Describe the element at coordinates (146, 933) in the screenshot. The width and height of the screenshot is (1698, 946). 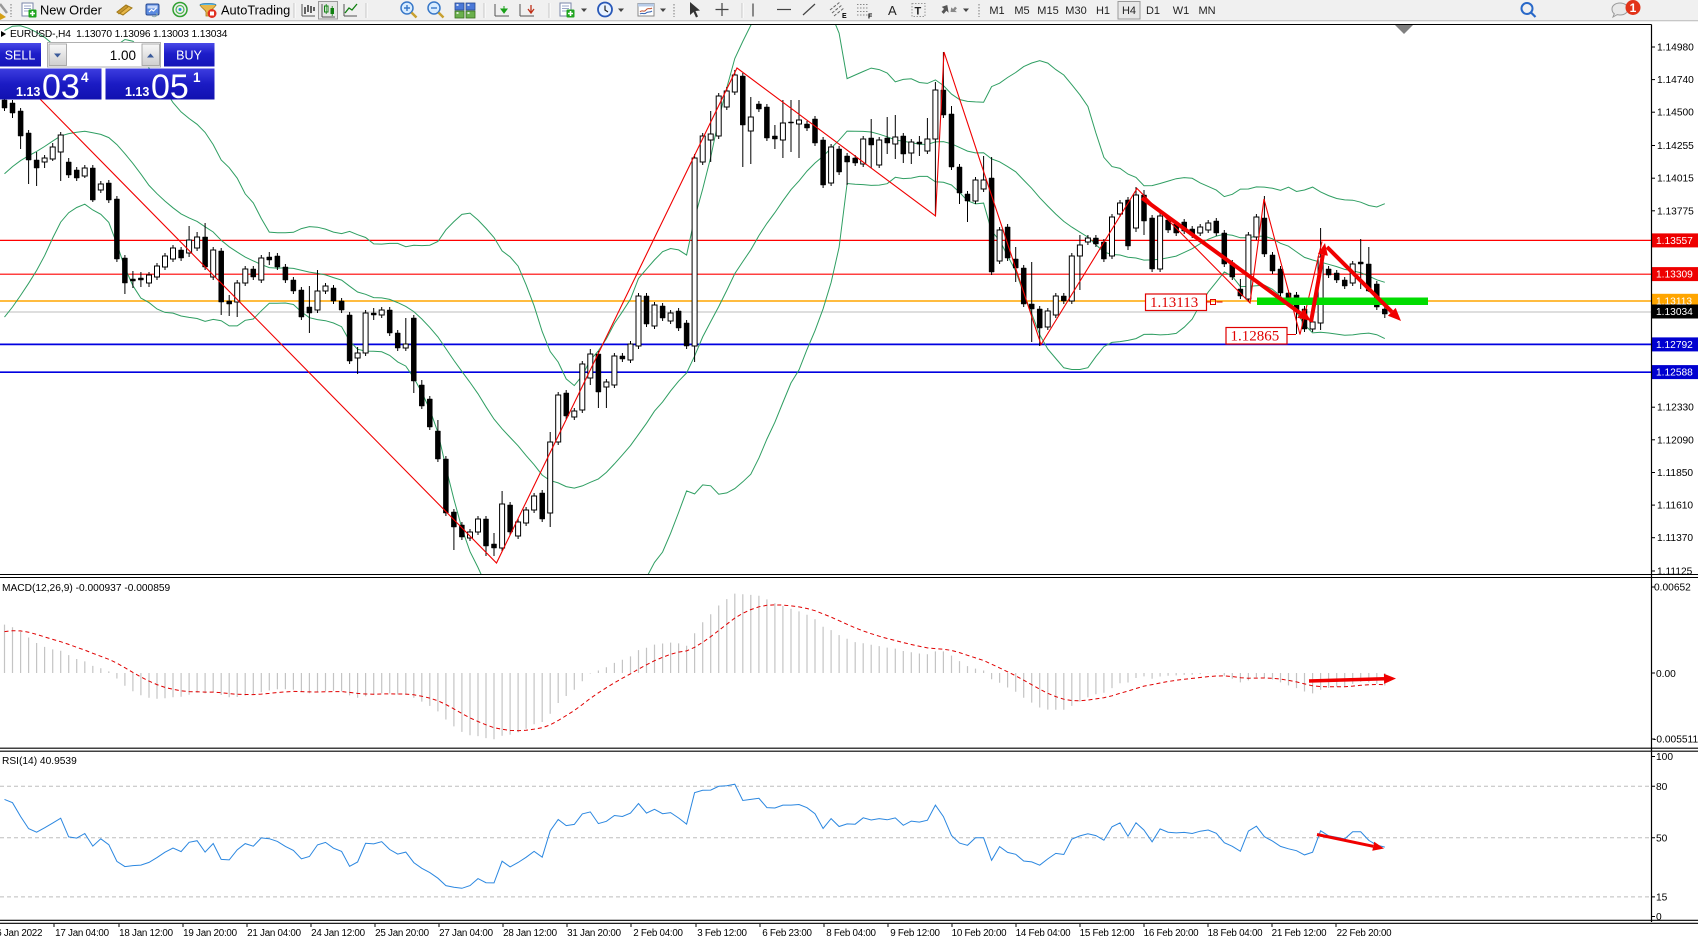
I see `svg-text: 18 Jan 12:00` at that location.